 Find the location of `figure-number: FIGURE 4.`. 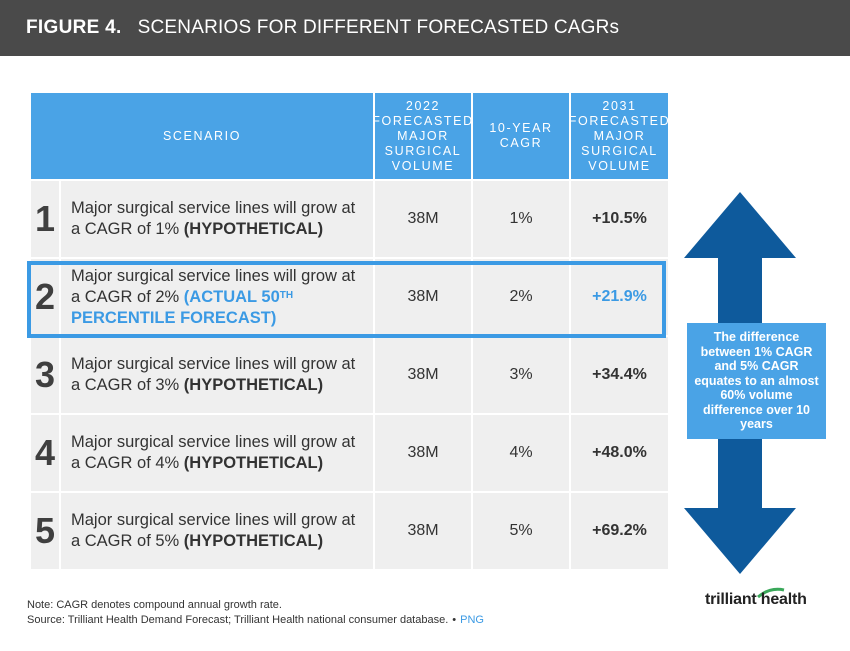

figure-number: FIGURE 4. is located at coordinates (74, 27).